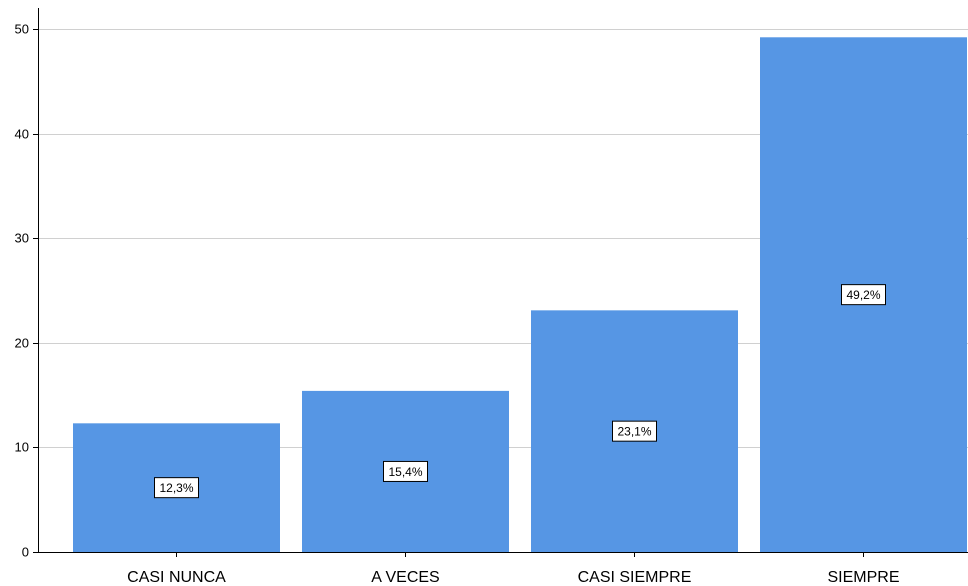 Image resolution: width=968 pixels, height=586 pixels. Describe the element at coordinates (22, 447) in the screenshot. I see `y-tick-label: 10` at that location.